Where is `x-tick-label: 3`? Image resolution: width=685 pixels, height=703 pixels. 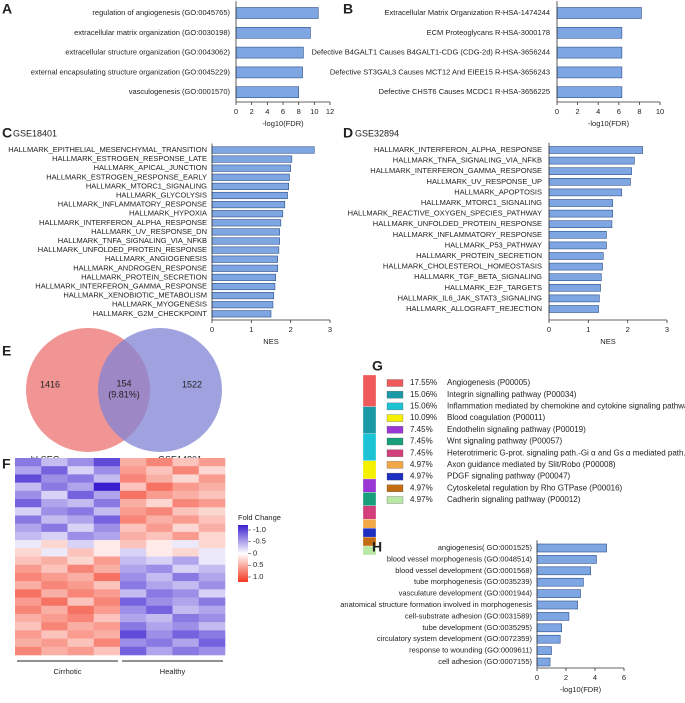
x-tick-label: 3 is located at coordinates (330, 329).